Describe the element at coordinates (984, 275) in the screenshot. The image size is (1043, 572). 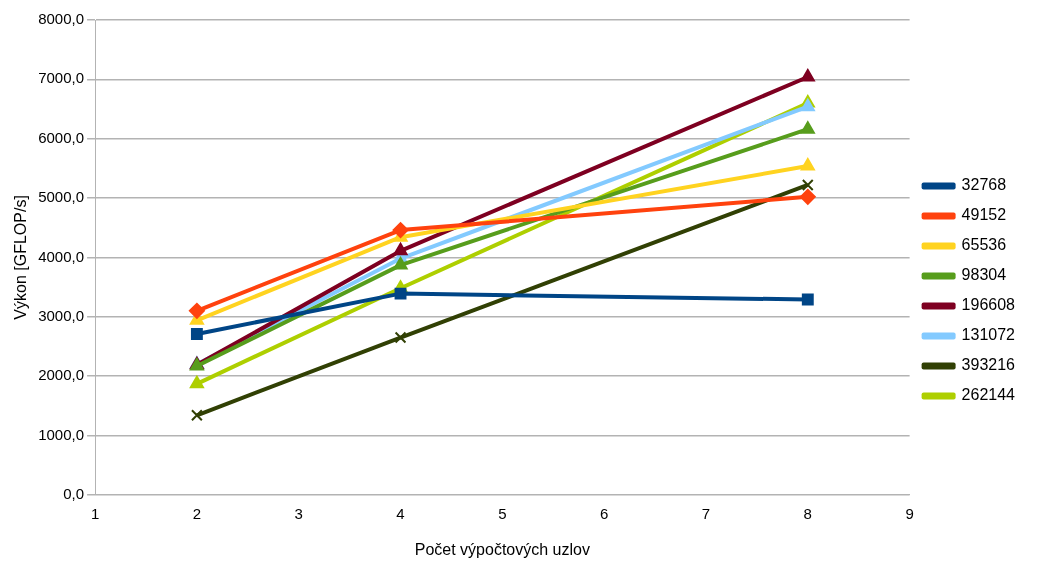
I see `legend-label: 98304` at that location.